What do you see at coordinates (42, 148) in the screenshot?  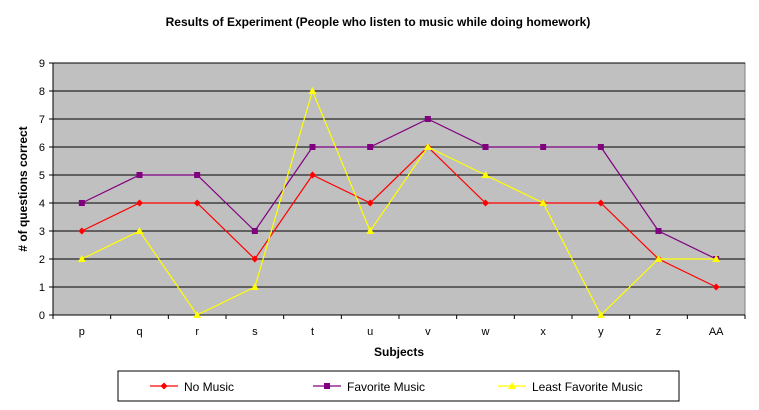 I see `y-tick-label: 6` at bounding box center [42, 148].